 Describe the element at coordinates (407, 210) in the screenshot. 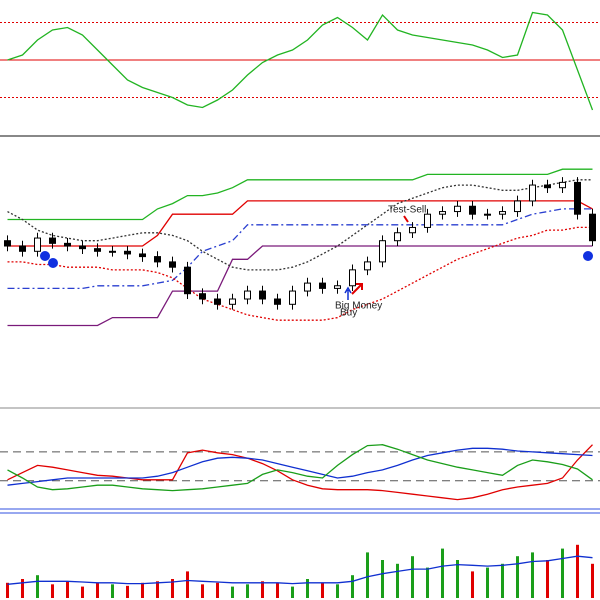

I see `annotation: Test-Sell` at that location.